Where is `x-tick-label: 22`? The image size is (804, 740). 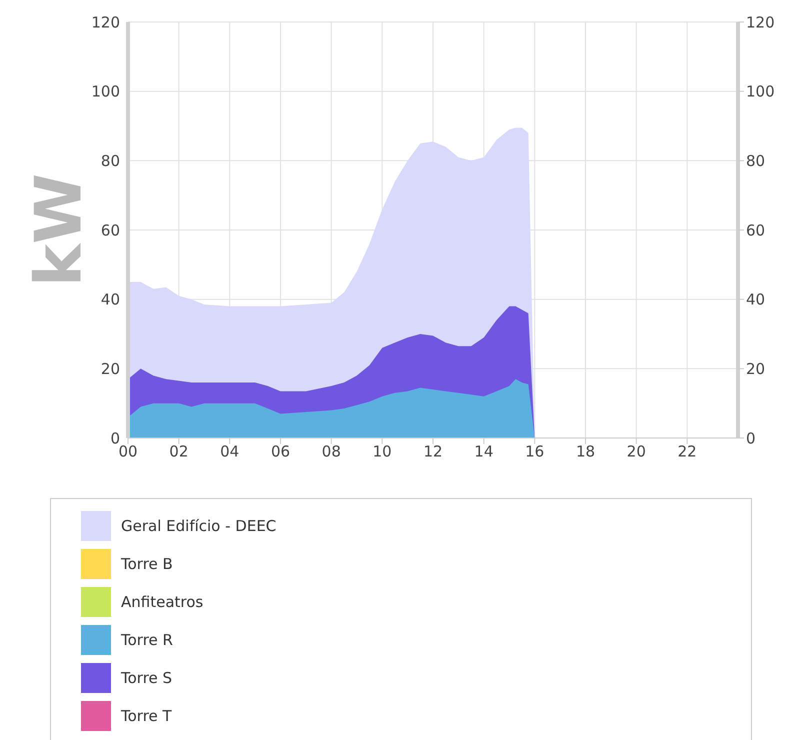
x-tick-label: 22 is located at coordinates (687, 451).